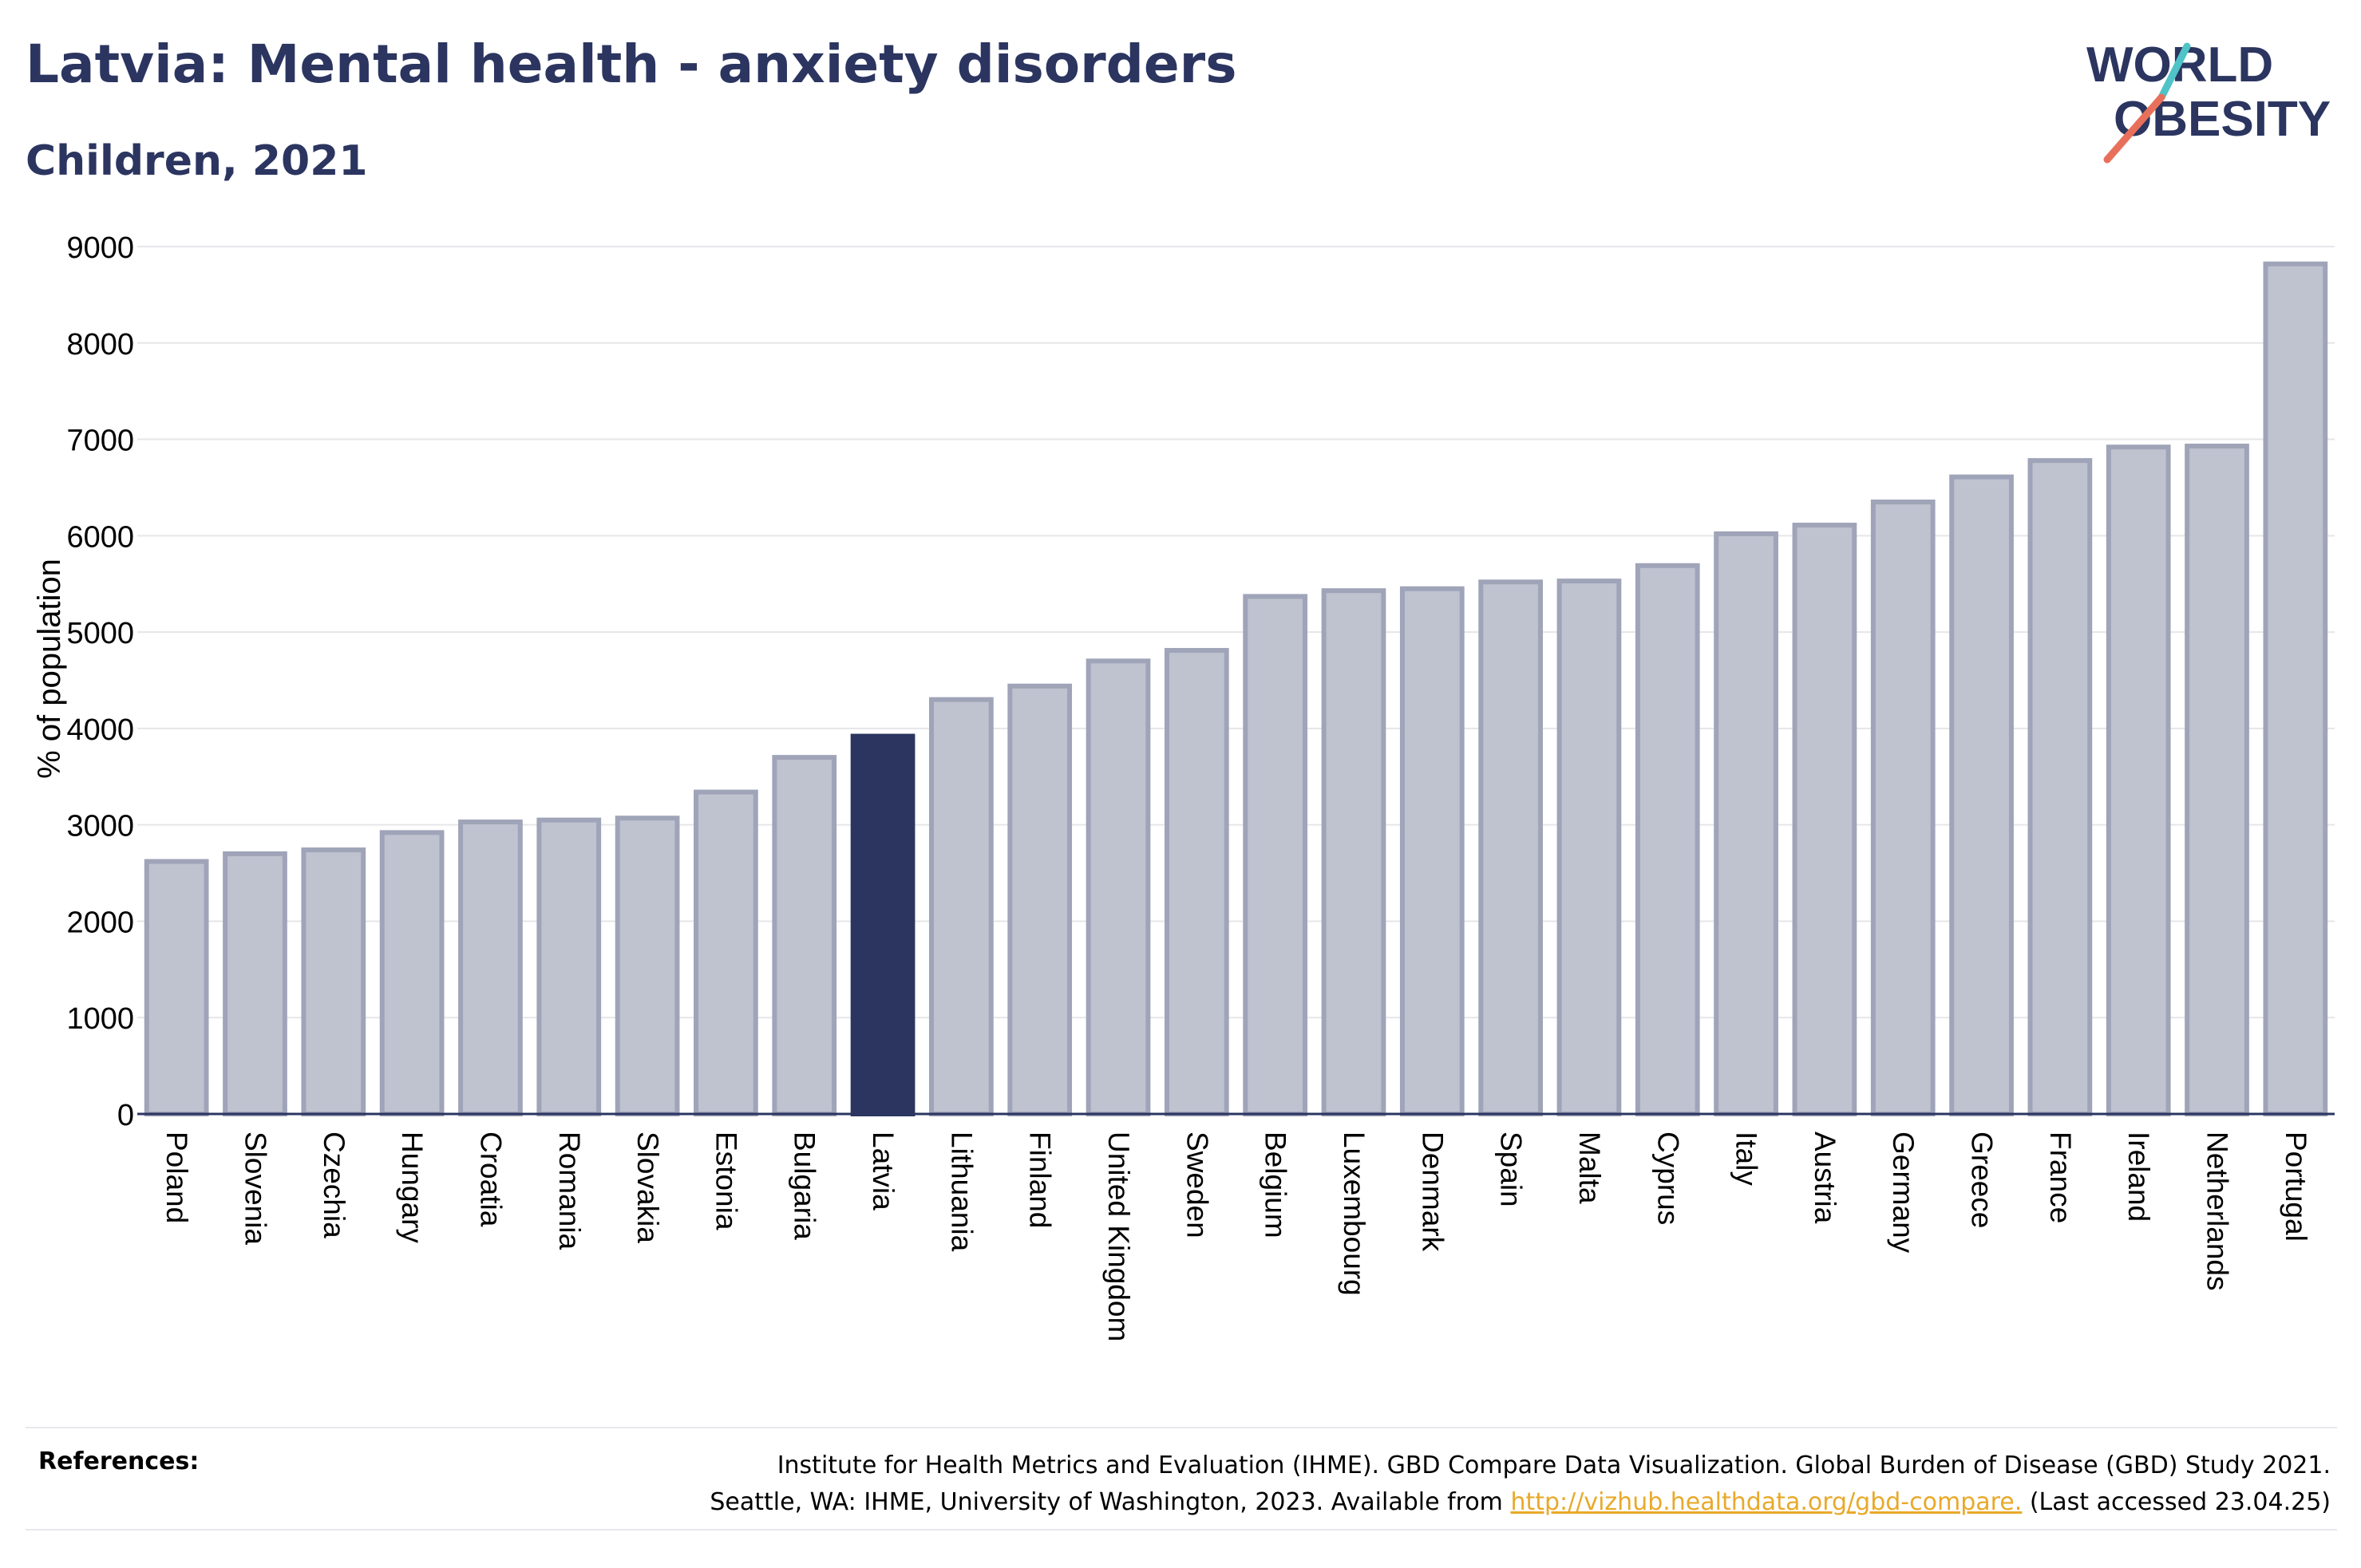  What do you see at coordinates (1118, 887) in the screenshot?
I see `bar-united-kingdom` at bounding box center [1118, 887].